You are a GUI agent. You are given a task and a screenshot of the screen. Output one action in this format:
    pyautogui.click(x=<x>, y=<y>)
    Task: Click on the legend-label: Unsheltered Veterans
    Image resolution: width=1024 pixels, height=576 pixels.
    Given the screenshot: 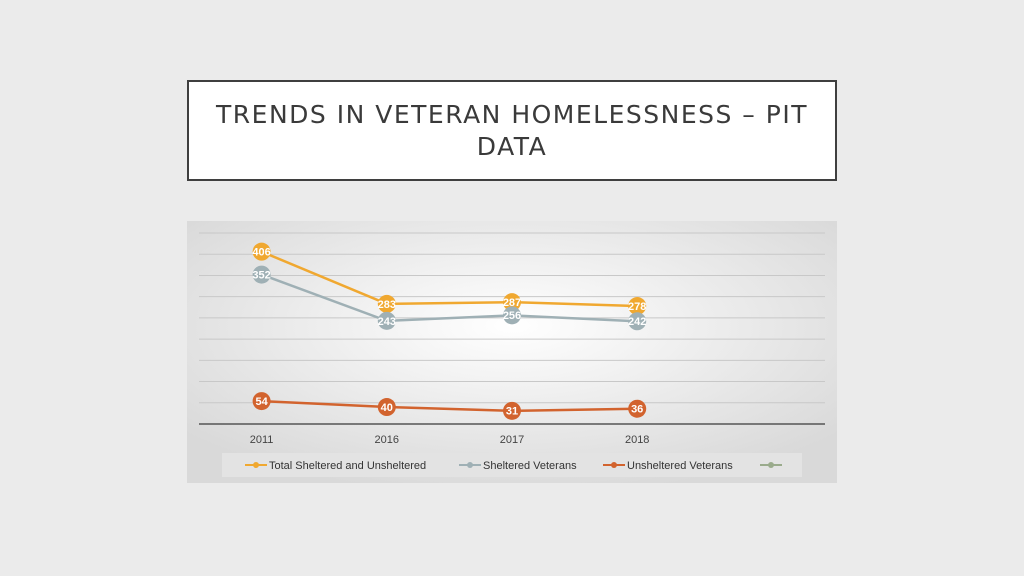 What is the action you would take?
    pyautogui.click(x=680, y=466)
    